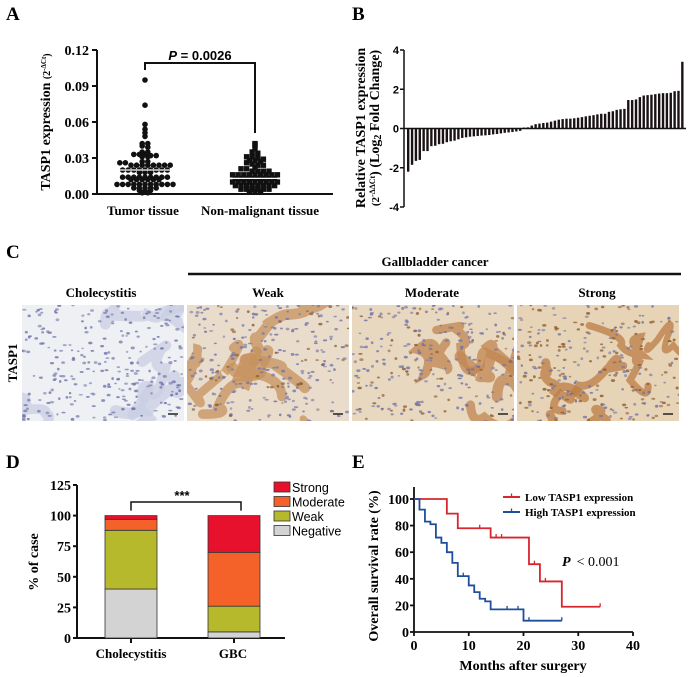 The image size is (692, 677). What do you see at coordinates (234, 635) in the screenshot?
I see `panel-d-bar-negative` at bounding box center [234, 635].